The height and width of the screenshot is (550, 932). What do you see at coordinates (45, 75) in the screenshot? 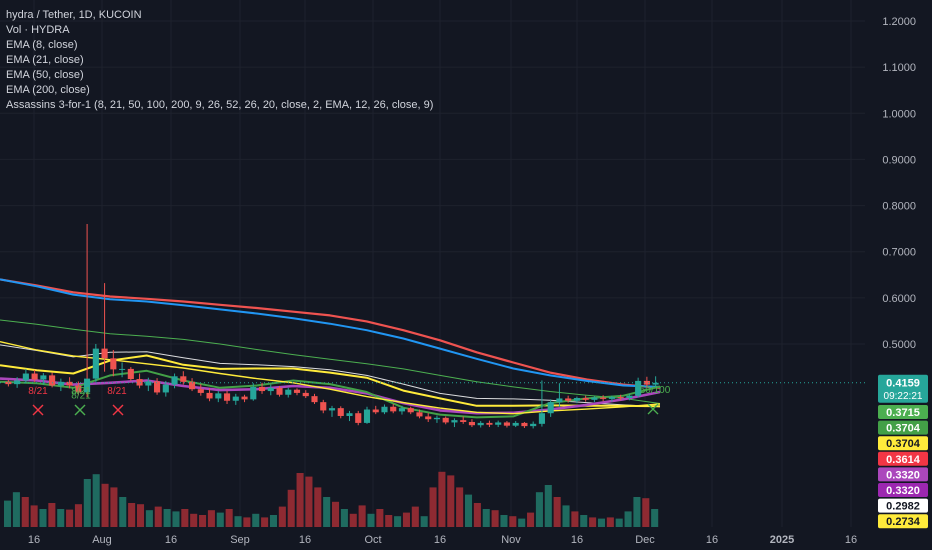
I see `legend-ema50: EMA (50, close)` at bounding box center [45, 75].